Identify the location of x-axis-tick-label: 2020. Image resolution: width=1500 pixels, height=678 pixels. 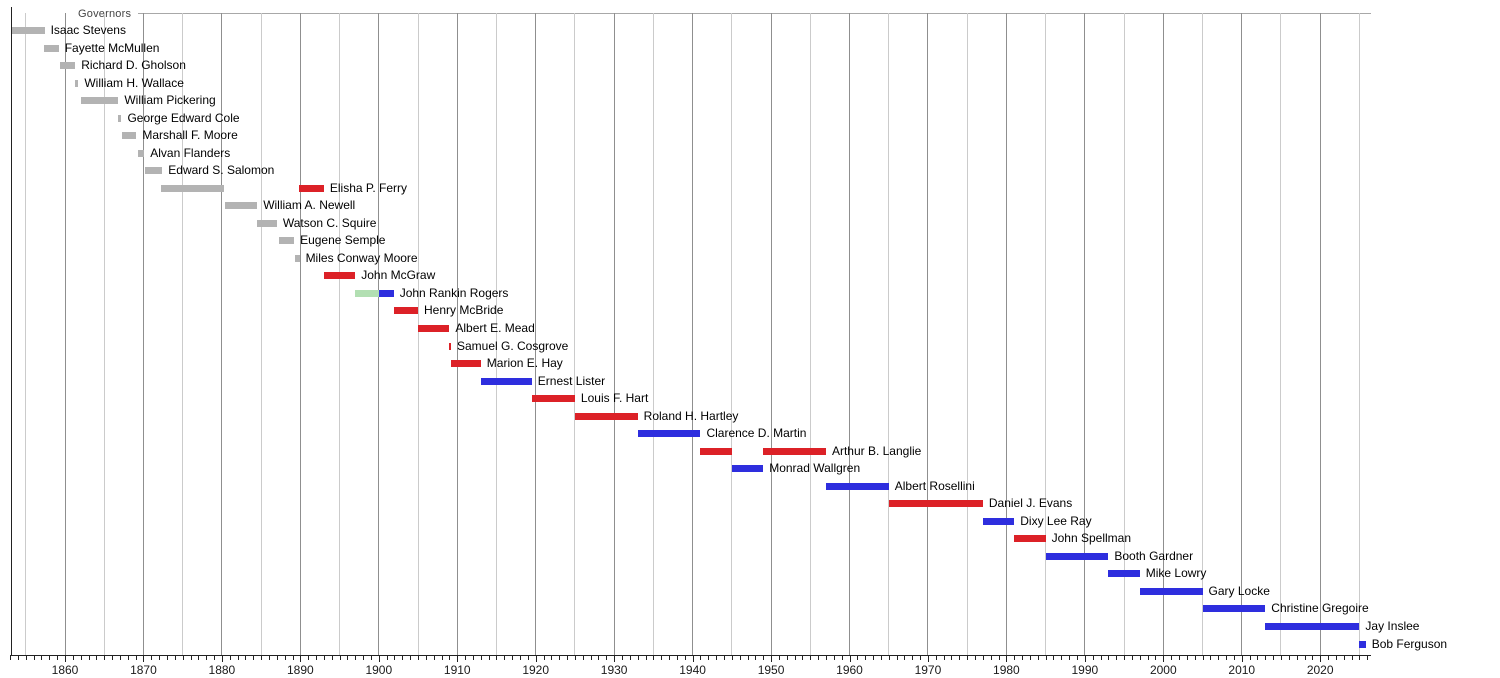
(1320, 670).